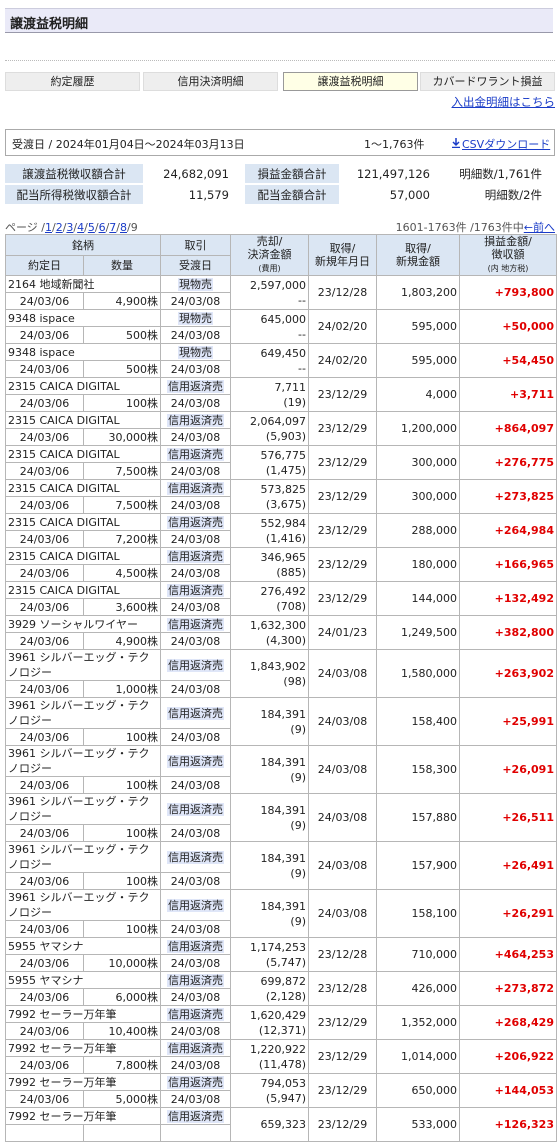  I want to click on fee: (1,416), so click(285, 538).